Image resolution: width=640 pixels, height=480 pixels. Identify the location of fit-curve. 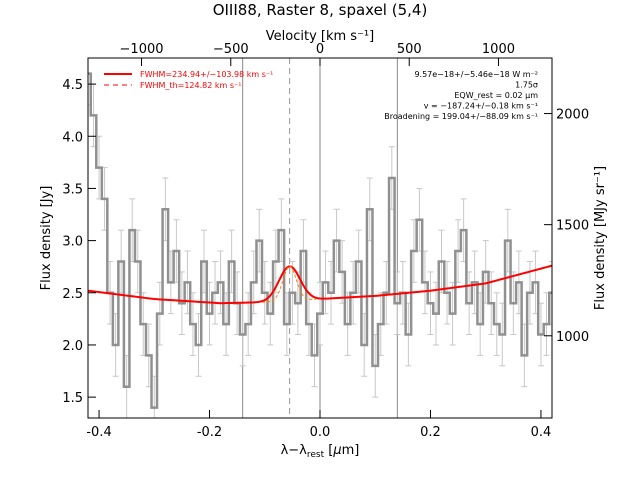
(320, 284).